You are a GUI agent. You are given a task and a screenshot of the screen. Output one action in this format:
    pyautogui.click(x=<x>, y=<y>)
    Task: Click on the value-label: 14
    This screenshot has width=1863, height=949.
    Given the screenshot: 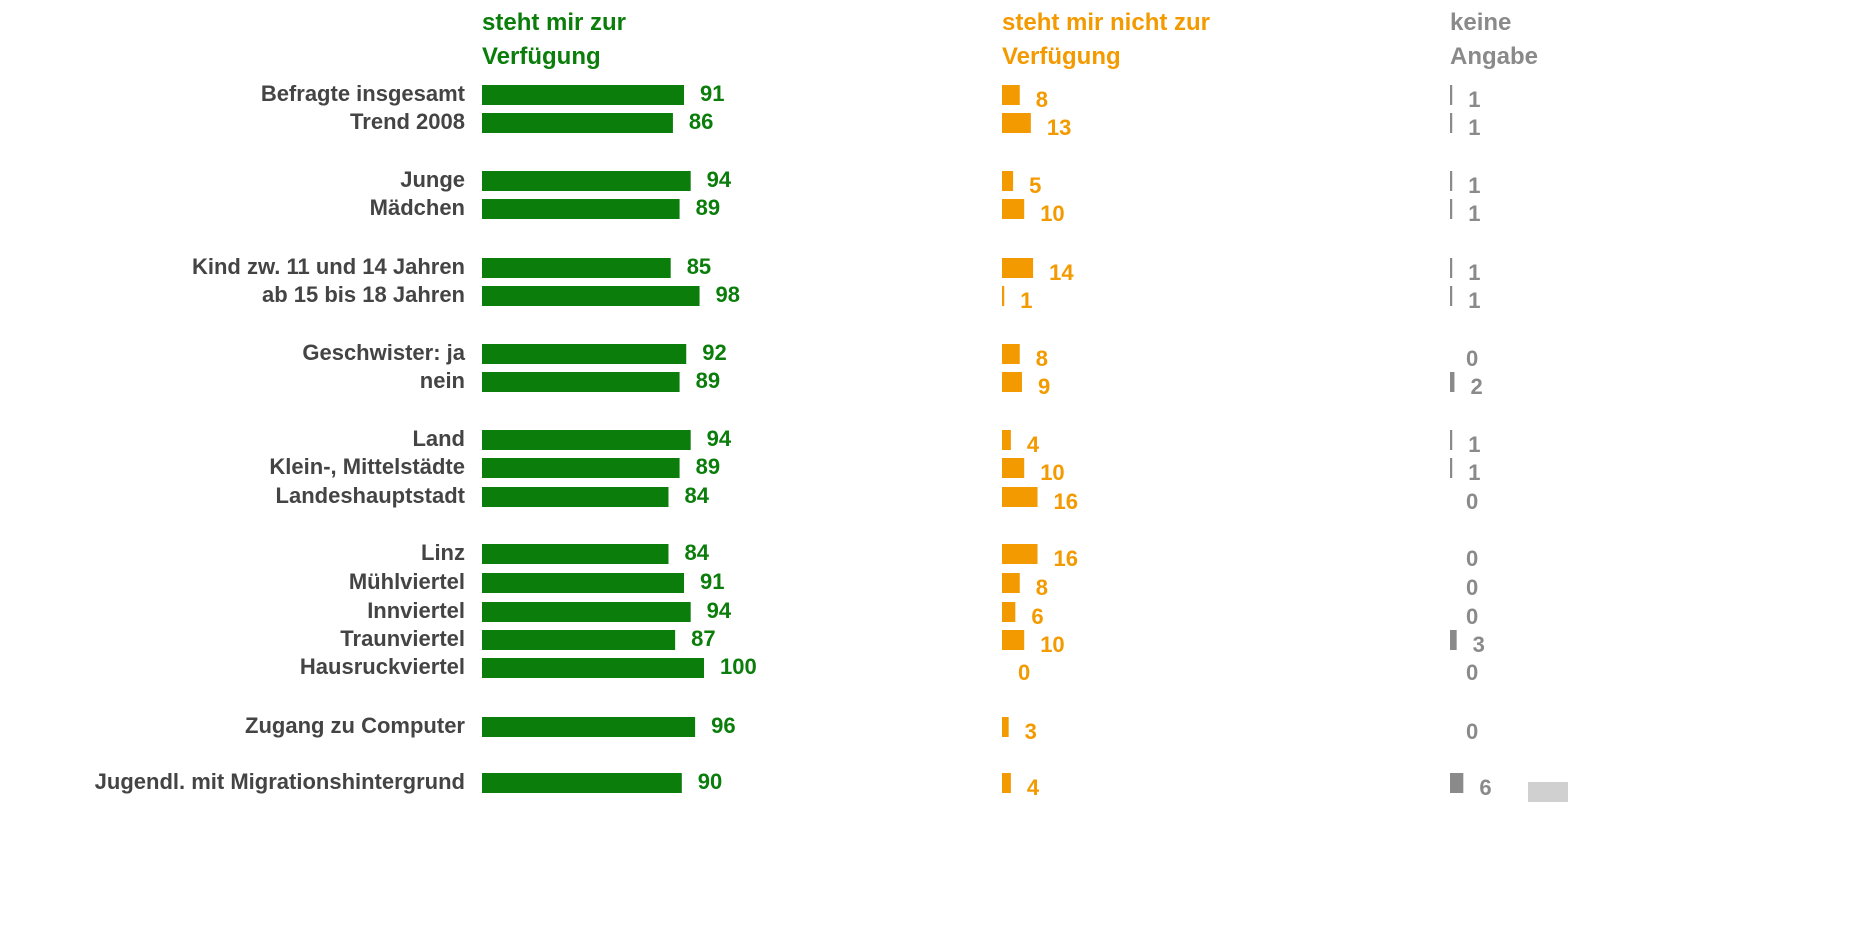 What is the action you would take?
    pyautogui.click(x=1061, y=272)
    